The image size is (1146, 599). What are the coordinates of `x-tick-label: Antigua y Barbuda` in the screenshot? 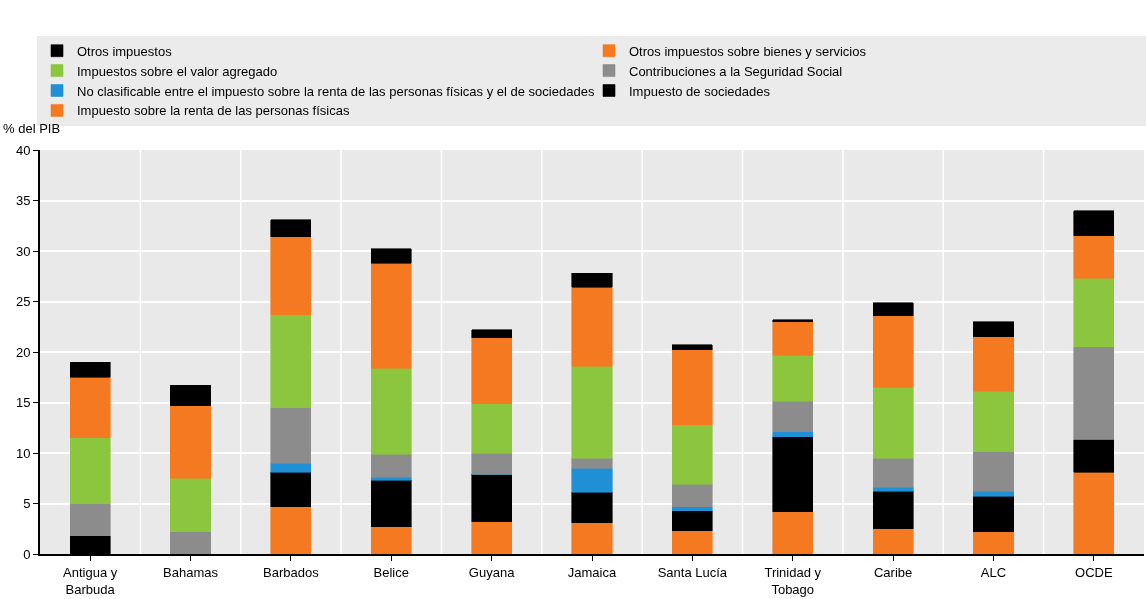 It's located at (90, 580).